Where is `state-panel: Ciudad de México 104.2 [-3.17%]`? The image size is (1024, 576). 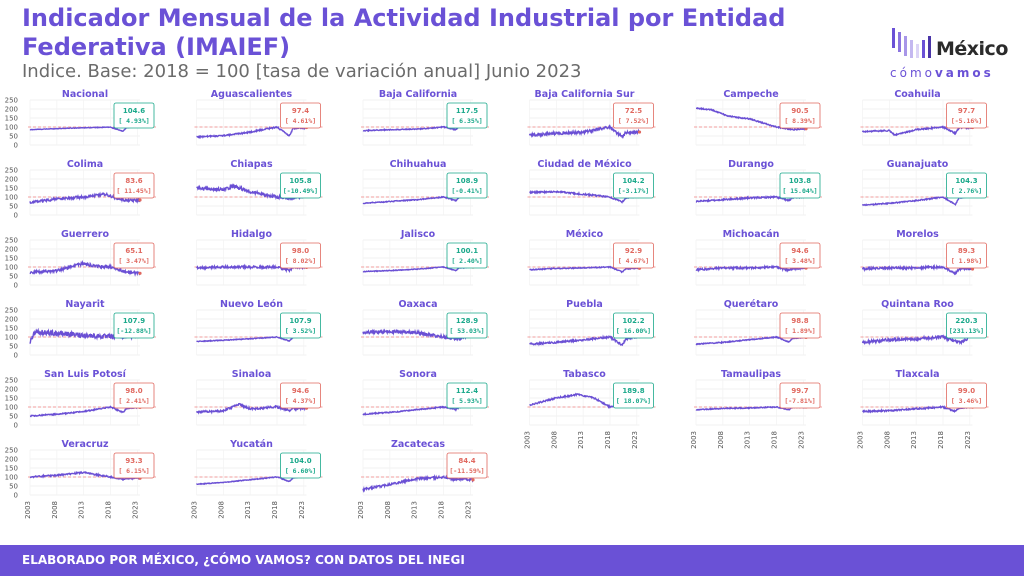 state-panel: Ciudad de México 104.2 [-3.17%] is located at coordinates (592, 187).